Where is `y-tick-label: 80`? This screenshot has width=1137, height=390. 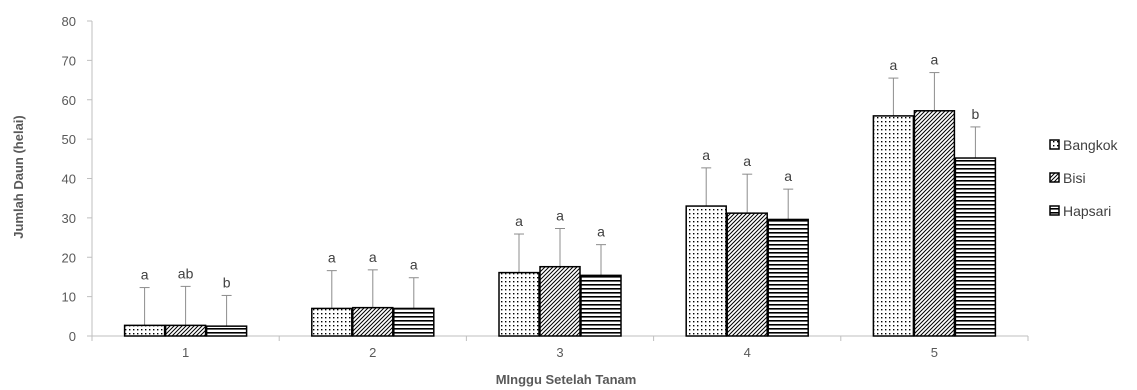
y-tick-label: 80 is located at coordinates (69, 21).